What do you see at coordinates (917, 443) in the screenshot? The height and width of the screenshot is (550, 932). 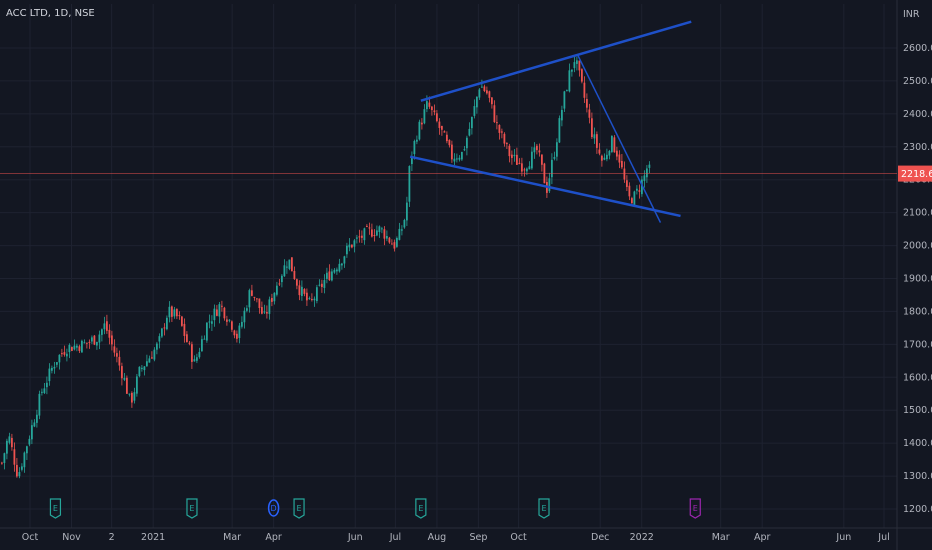 I see `y-tick-label: 1400.00` at bounding box center [917, 443].